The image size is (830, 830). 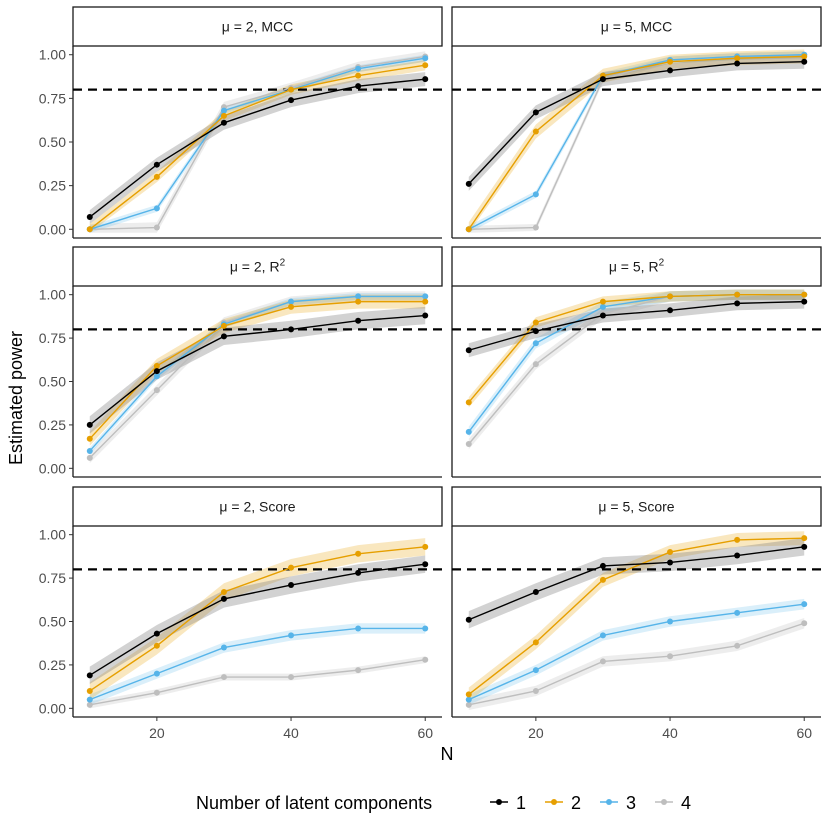 I want to click on strip-superscript: 2, so click(x=662, y=263).